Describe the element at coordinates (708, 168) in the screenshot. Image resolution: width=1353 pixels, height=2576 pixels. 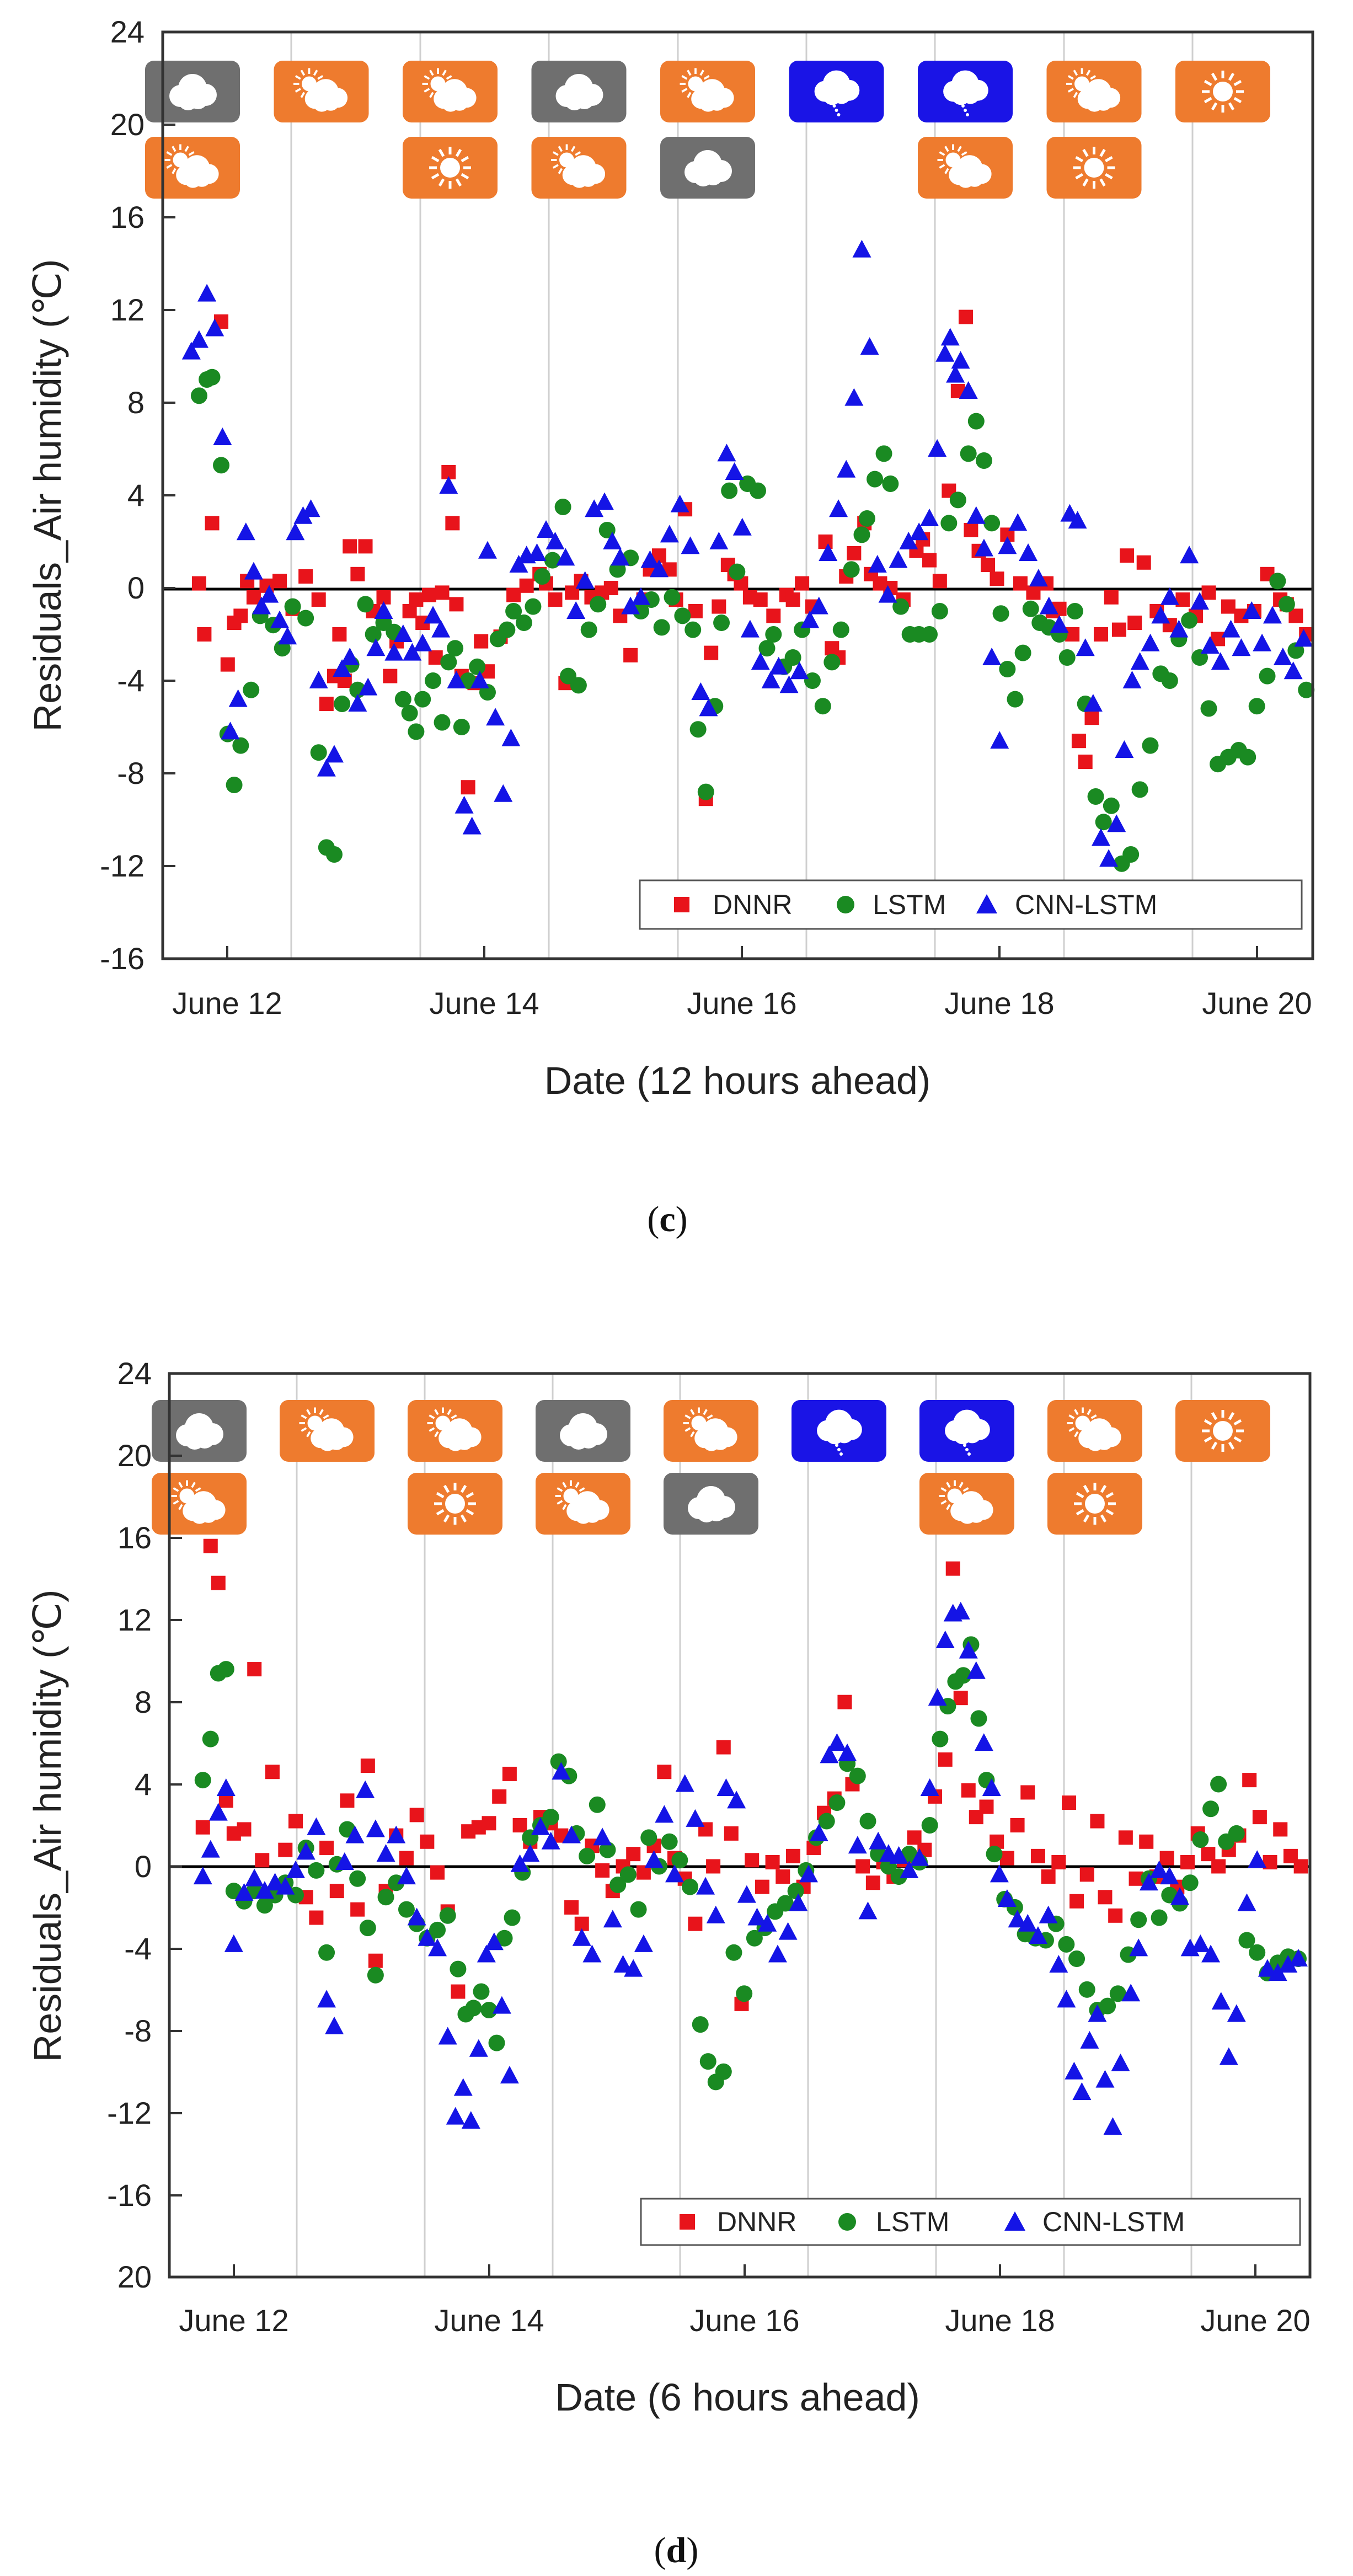
I see `cloudy-weather-icon` at that location.